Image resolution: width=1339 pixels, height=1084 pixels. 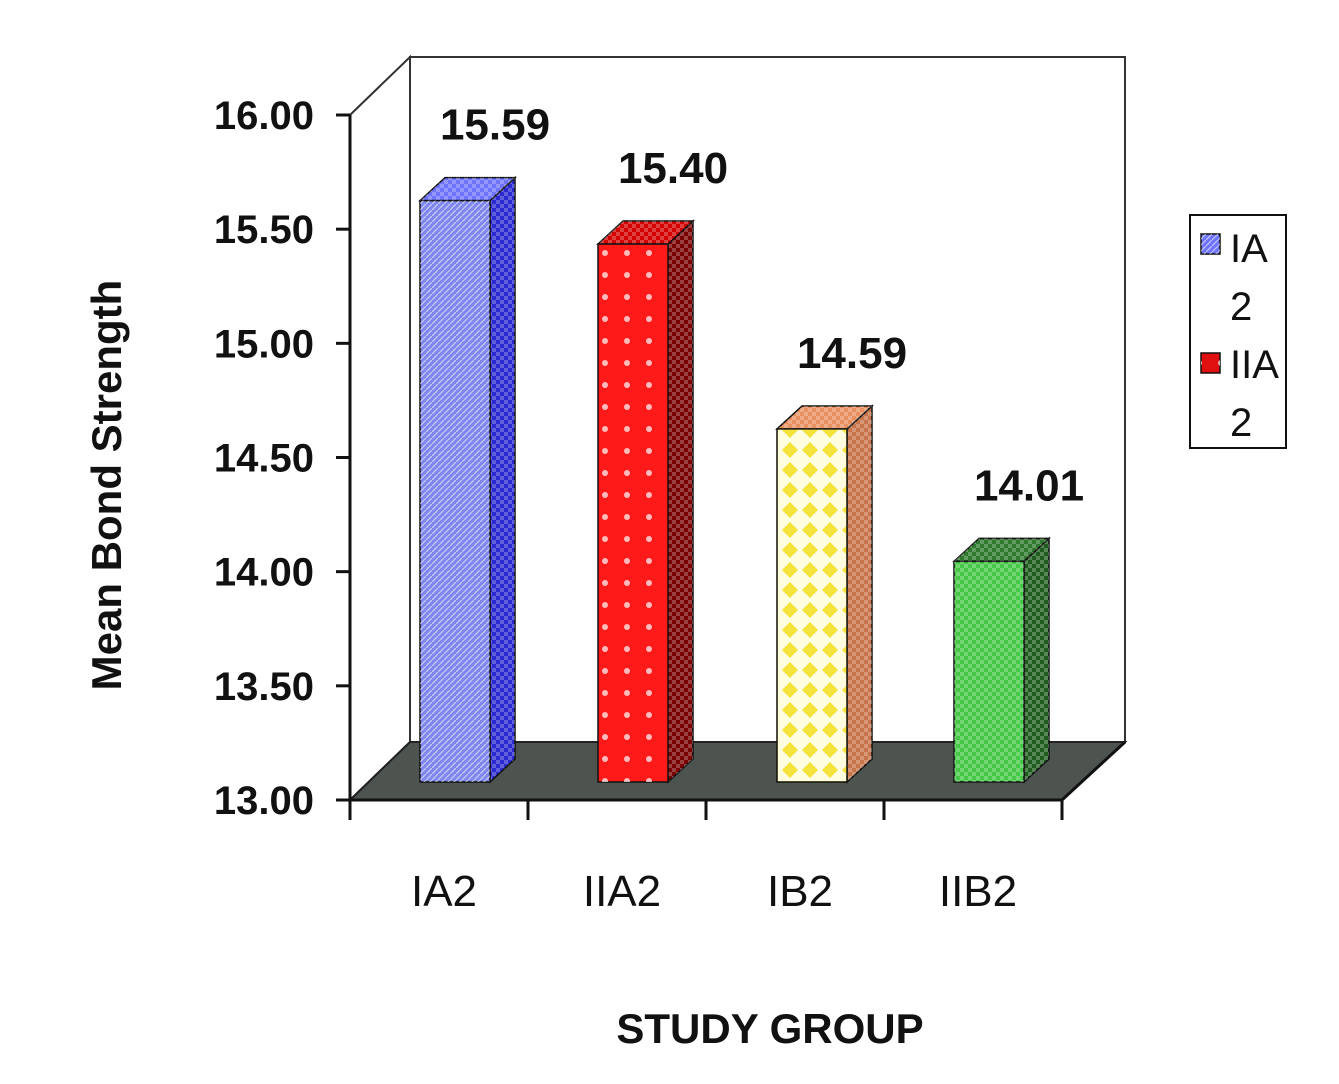 I want to click on bar-IIA2, so click(x=645, y=501).